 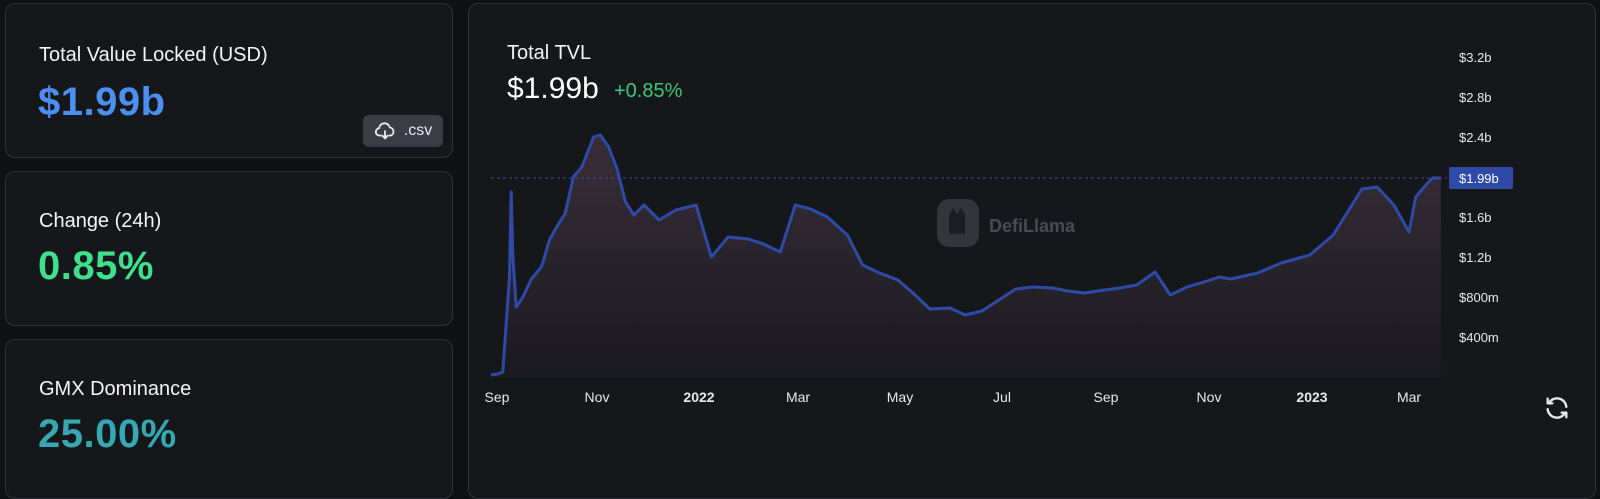 I want to click on defillama-watermark-icon, so click(x=958, y=223).